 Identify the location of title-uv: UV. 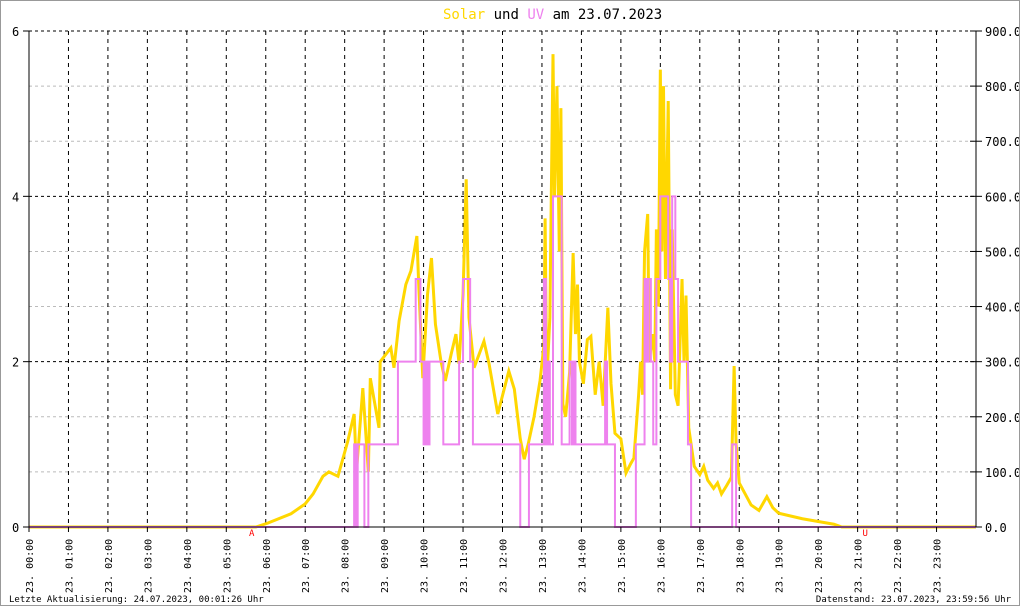
(535, 15).